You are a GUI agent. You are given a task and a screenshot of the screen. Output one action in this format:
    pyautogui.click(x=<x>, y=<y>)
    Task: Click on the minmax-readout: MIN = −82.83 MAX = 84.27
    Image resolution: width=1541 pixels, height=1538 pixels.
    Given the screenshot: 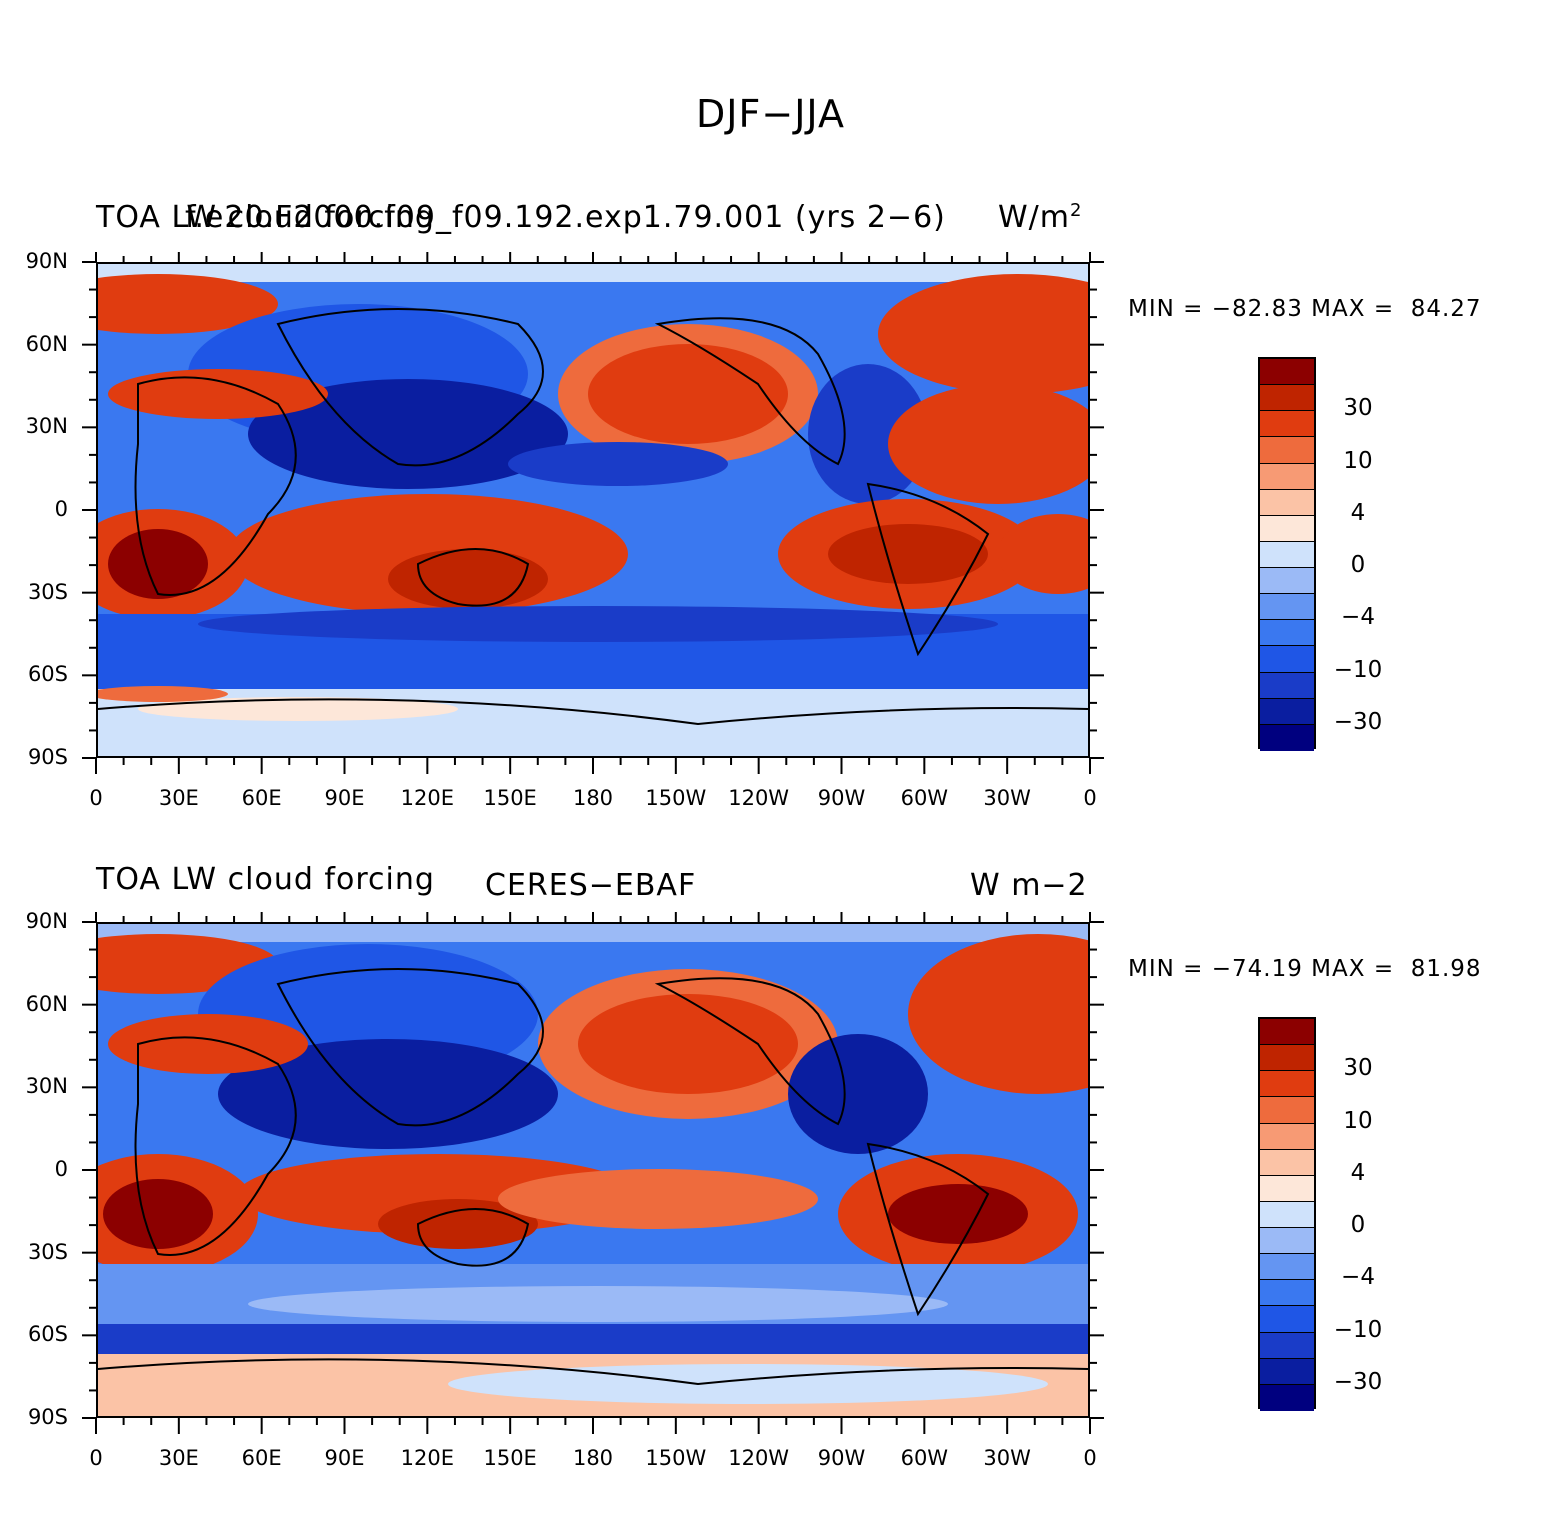 What is the action you would take?
    pyautogui.click(x=1305, y=309)
    